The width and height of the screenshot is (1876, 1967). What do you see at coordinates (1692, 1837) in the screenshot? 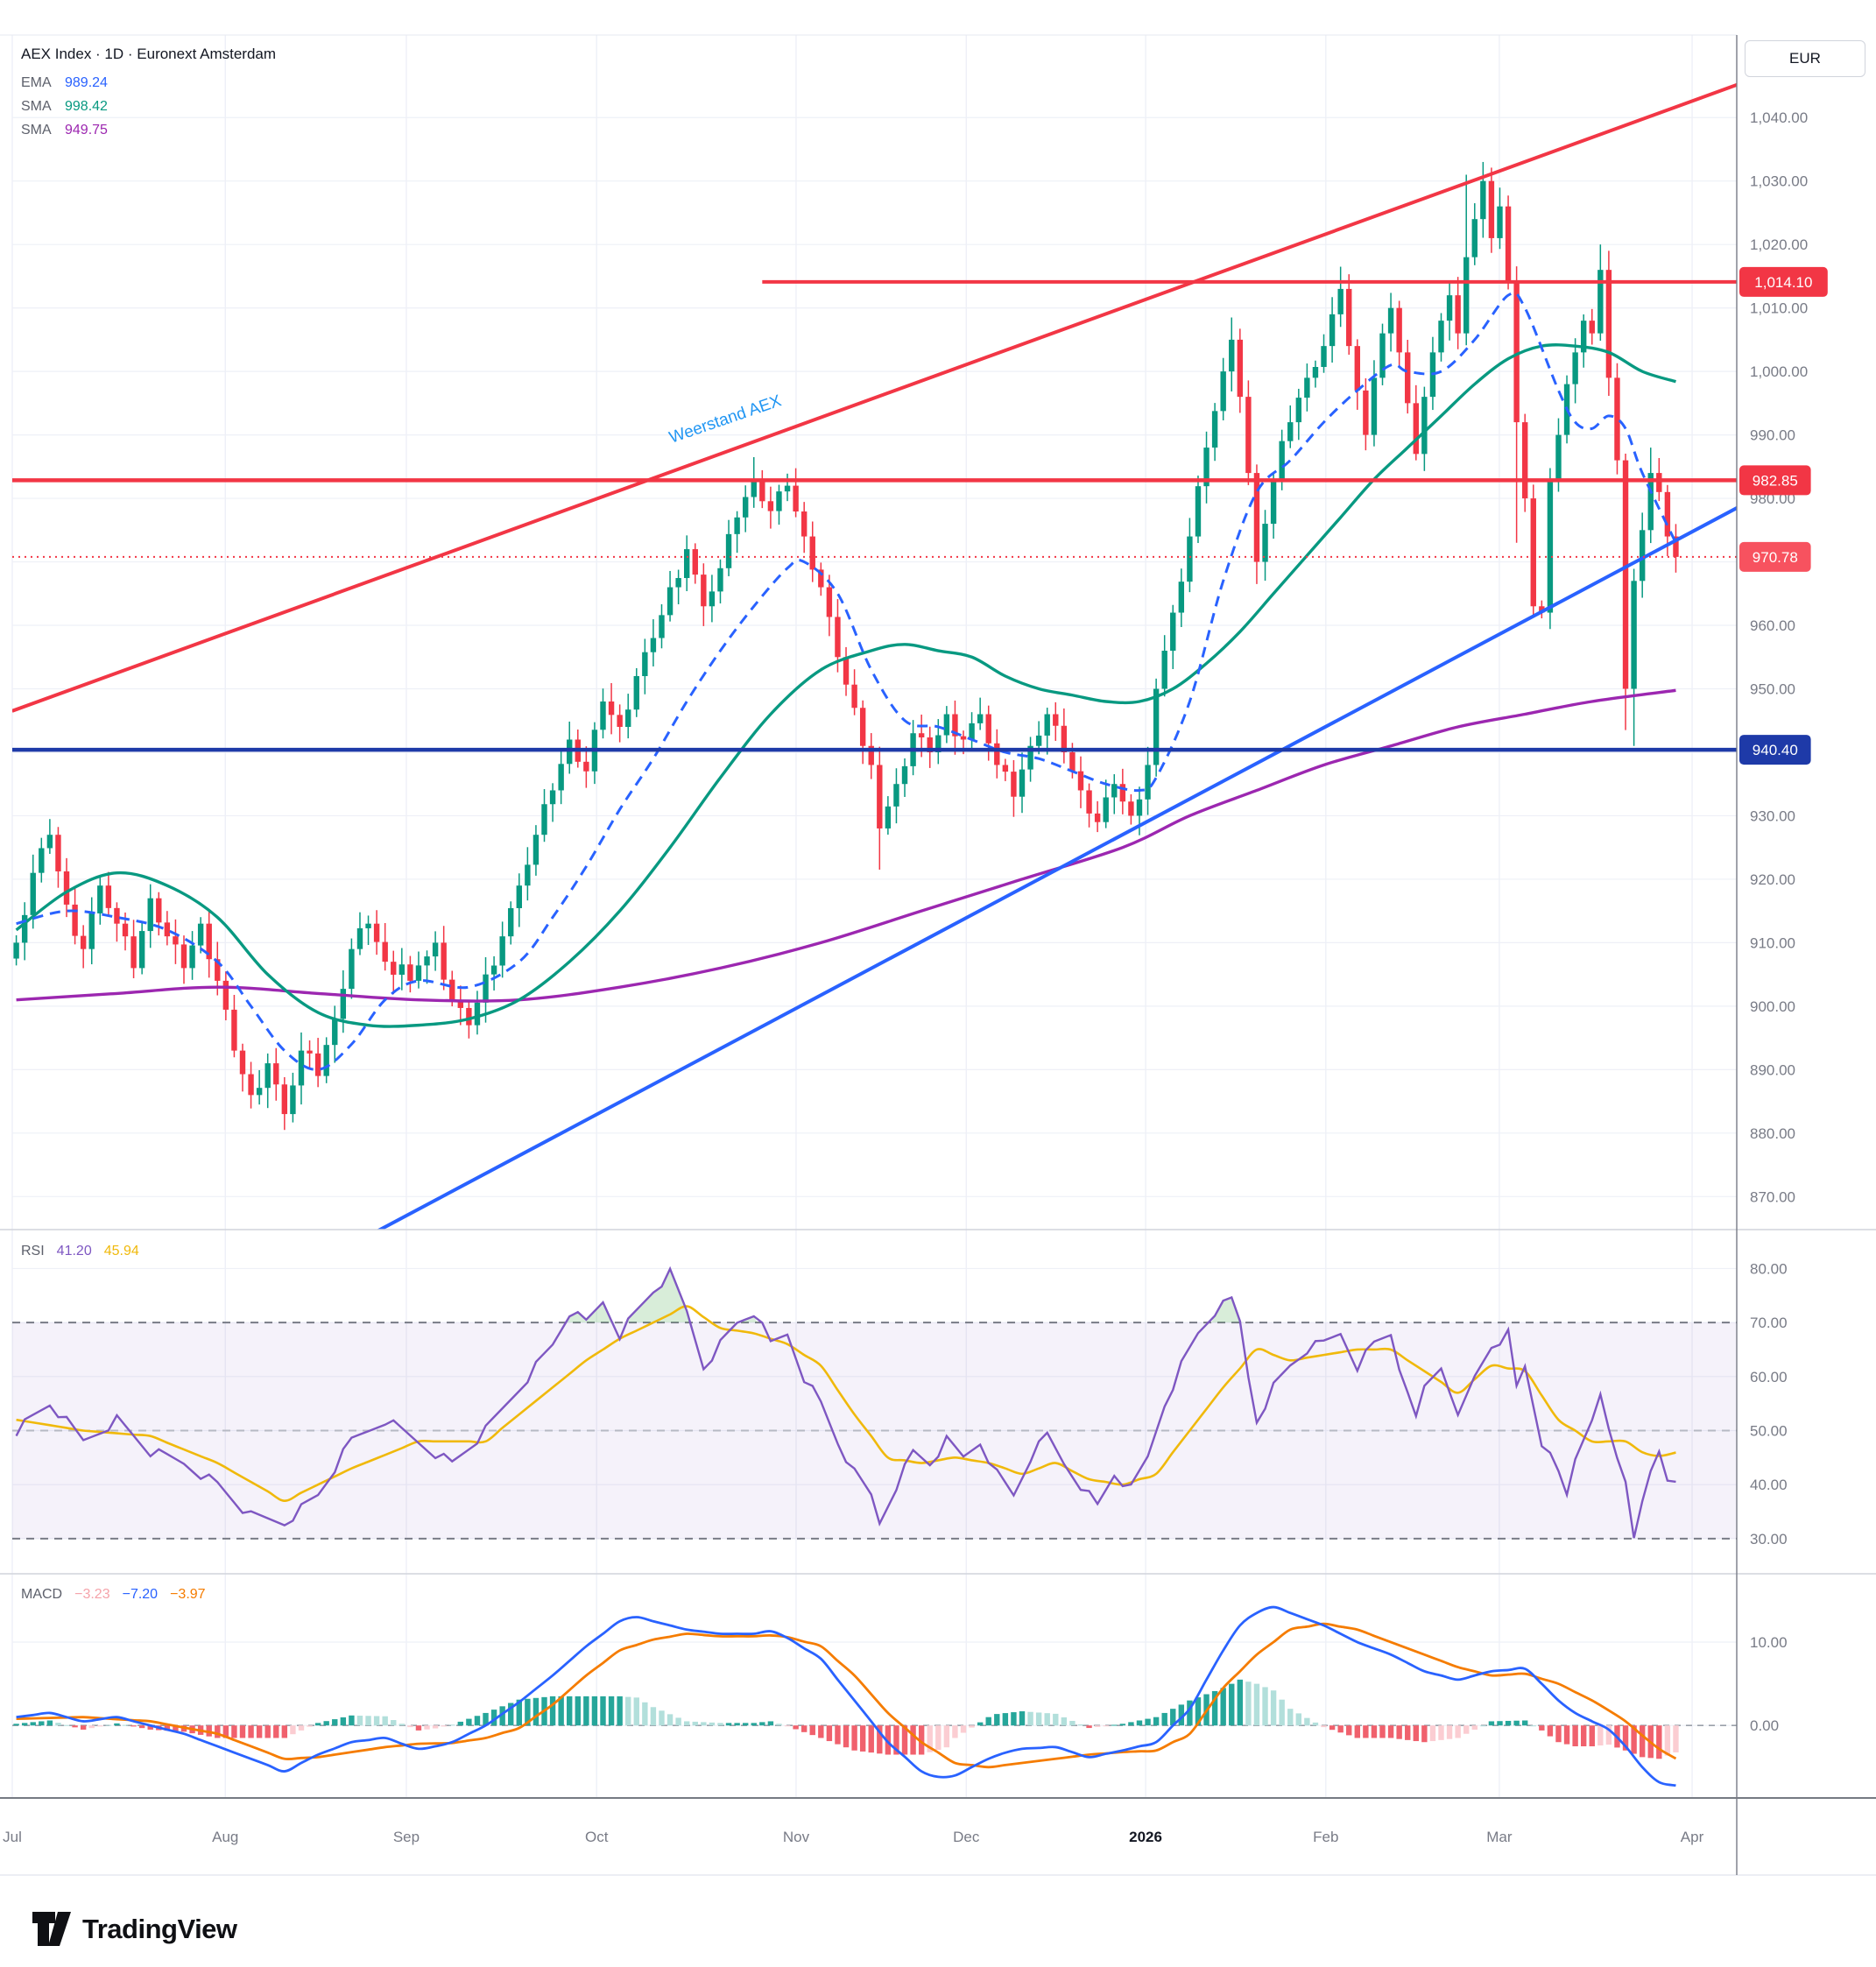
I see `time-tick: Apr` at bounding box center [1692, 1837].